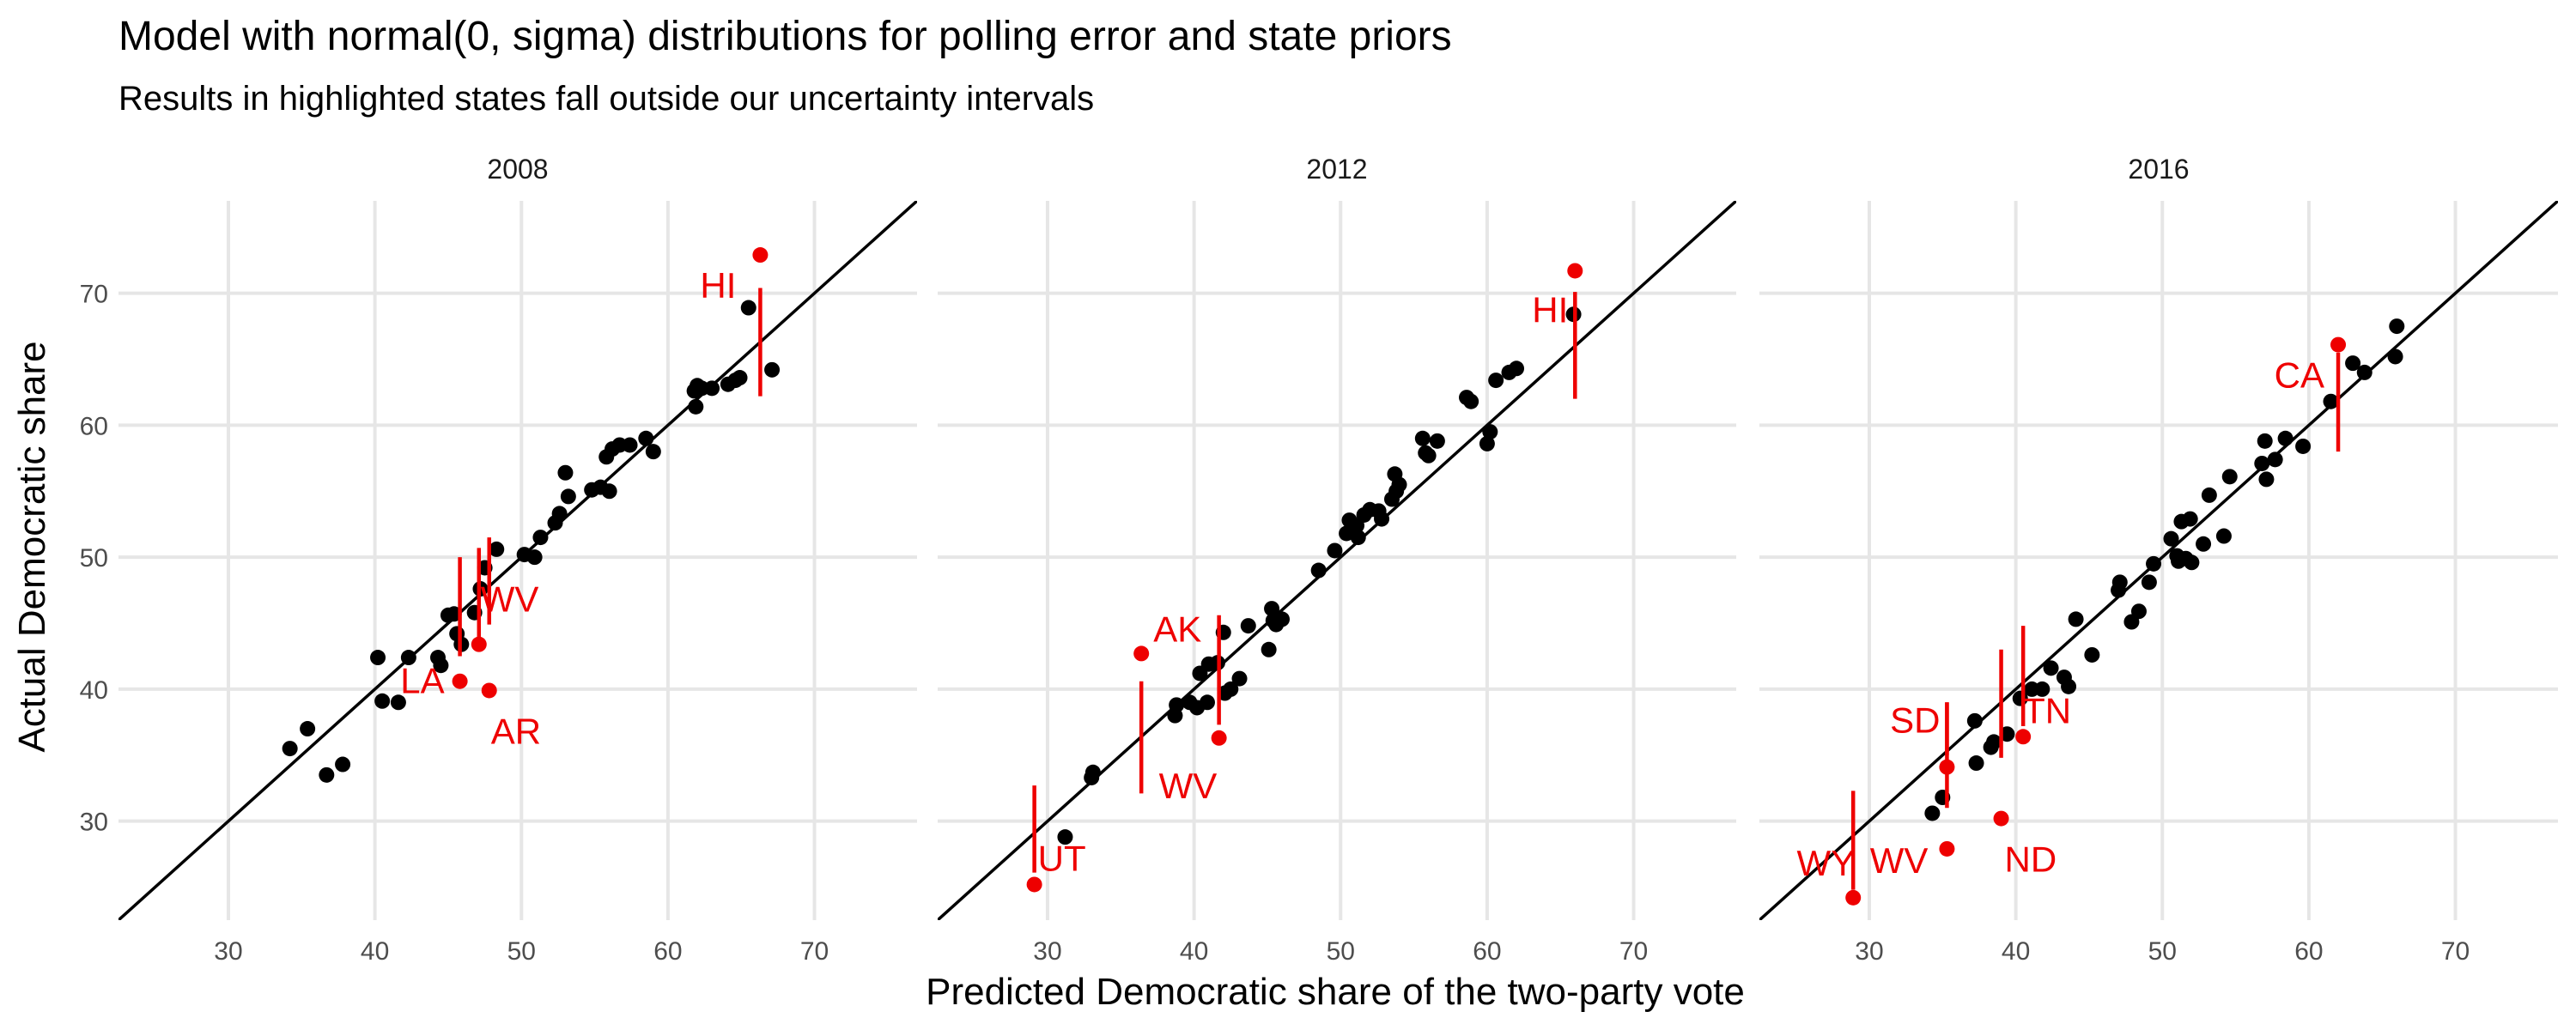 This screenshot has height=1030, width=2576. I want to click on highlighted-point-la, so click(460, 681).